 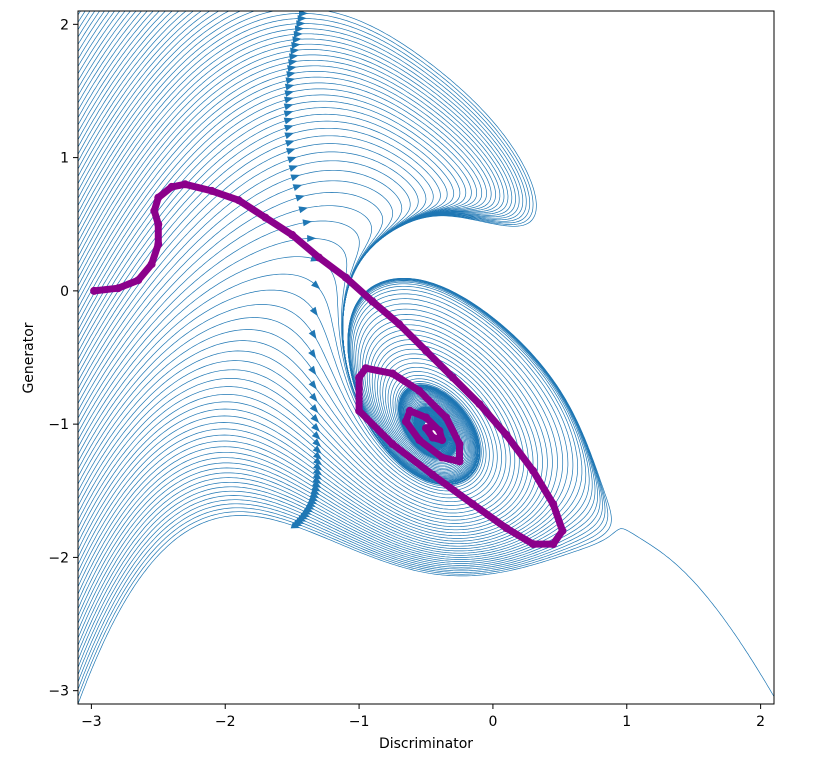 I want to click on y-axis-label: Generator, so click(x=29, y=357).